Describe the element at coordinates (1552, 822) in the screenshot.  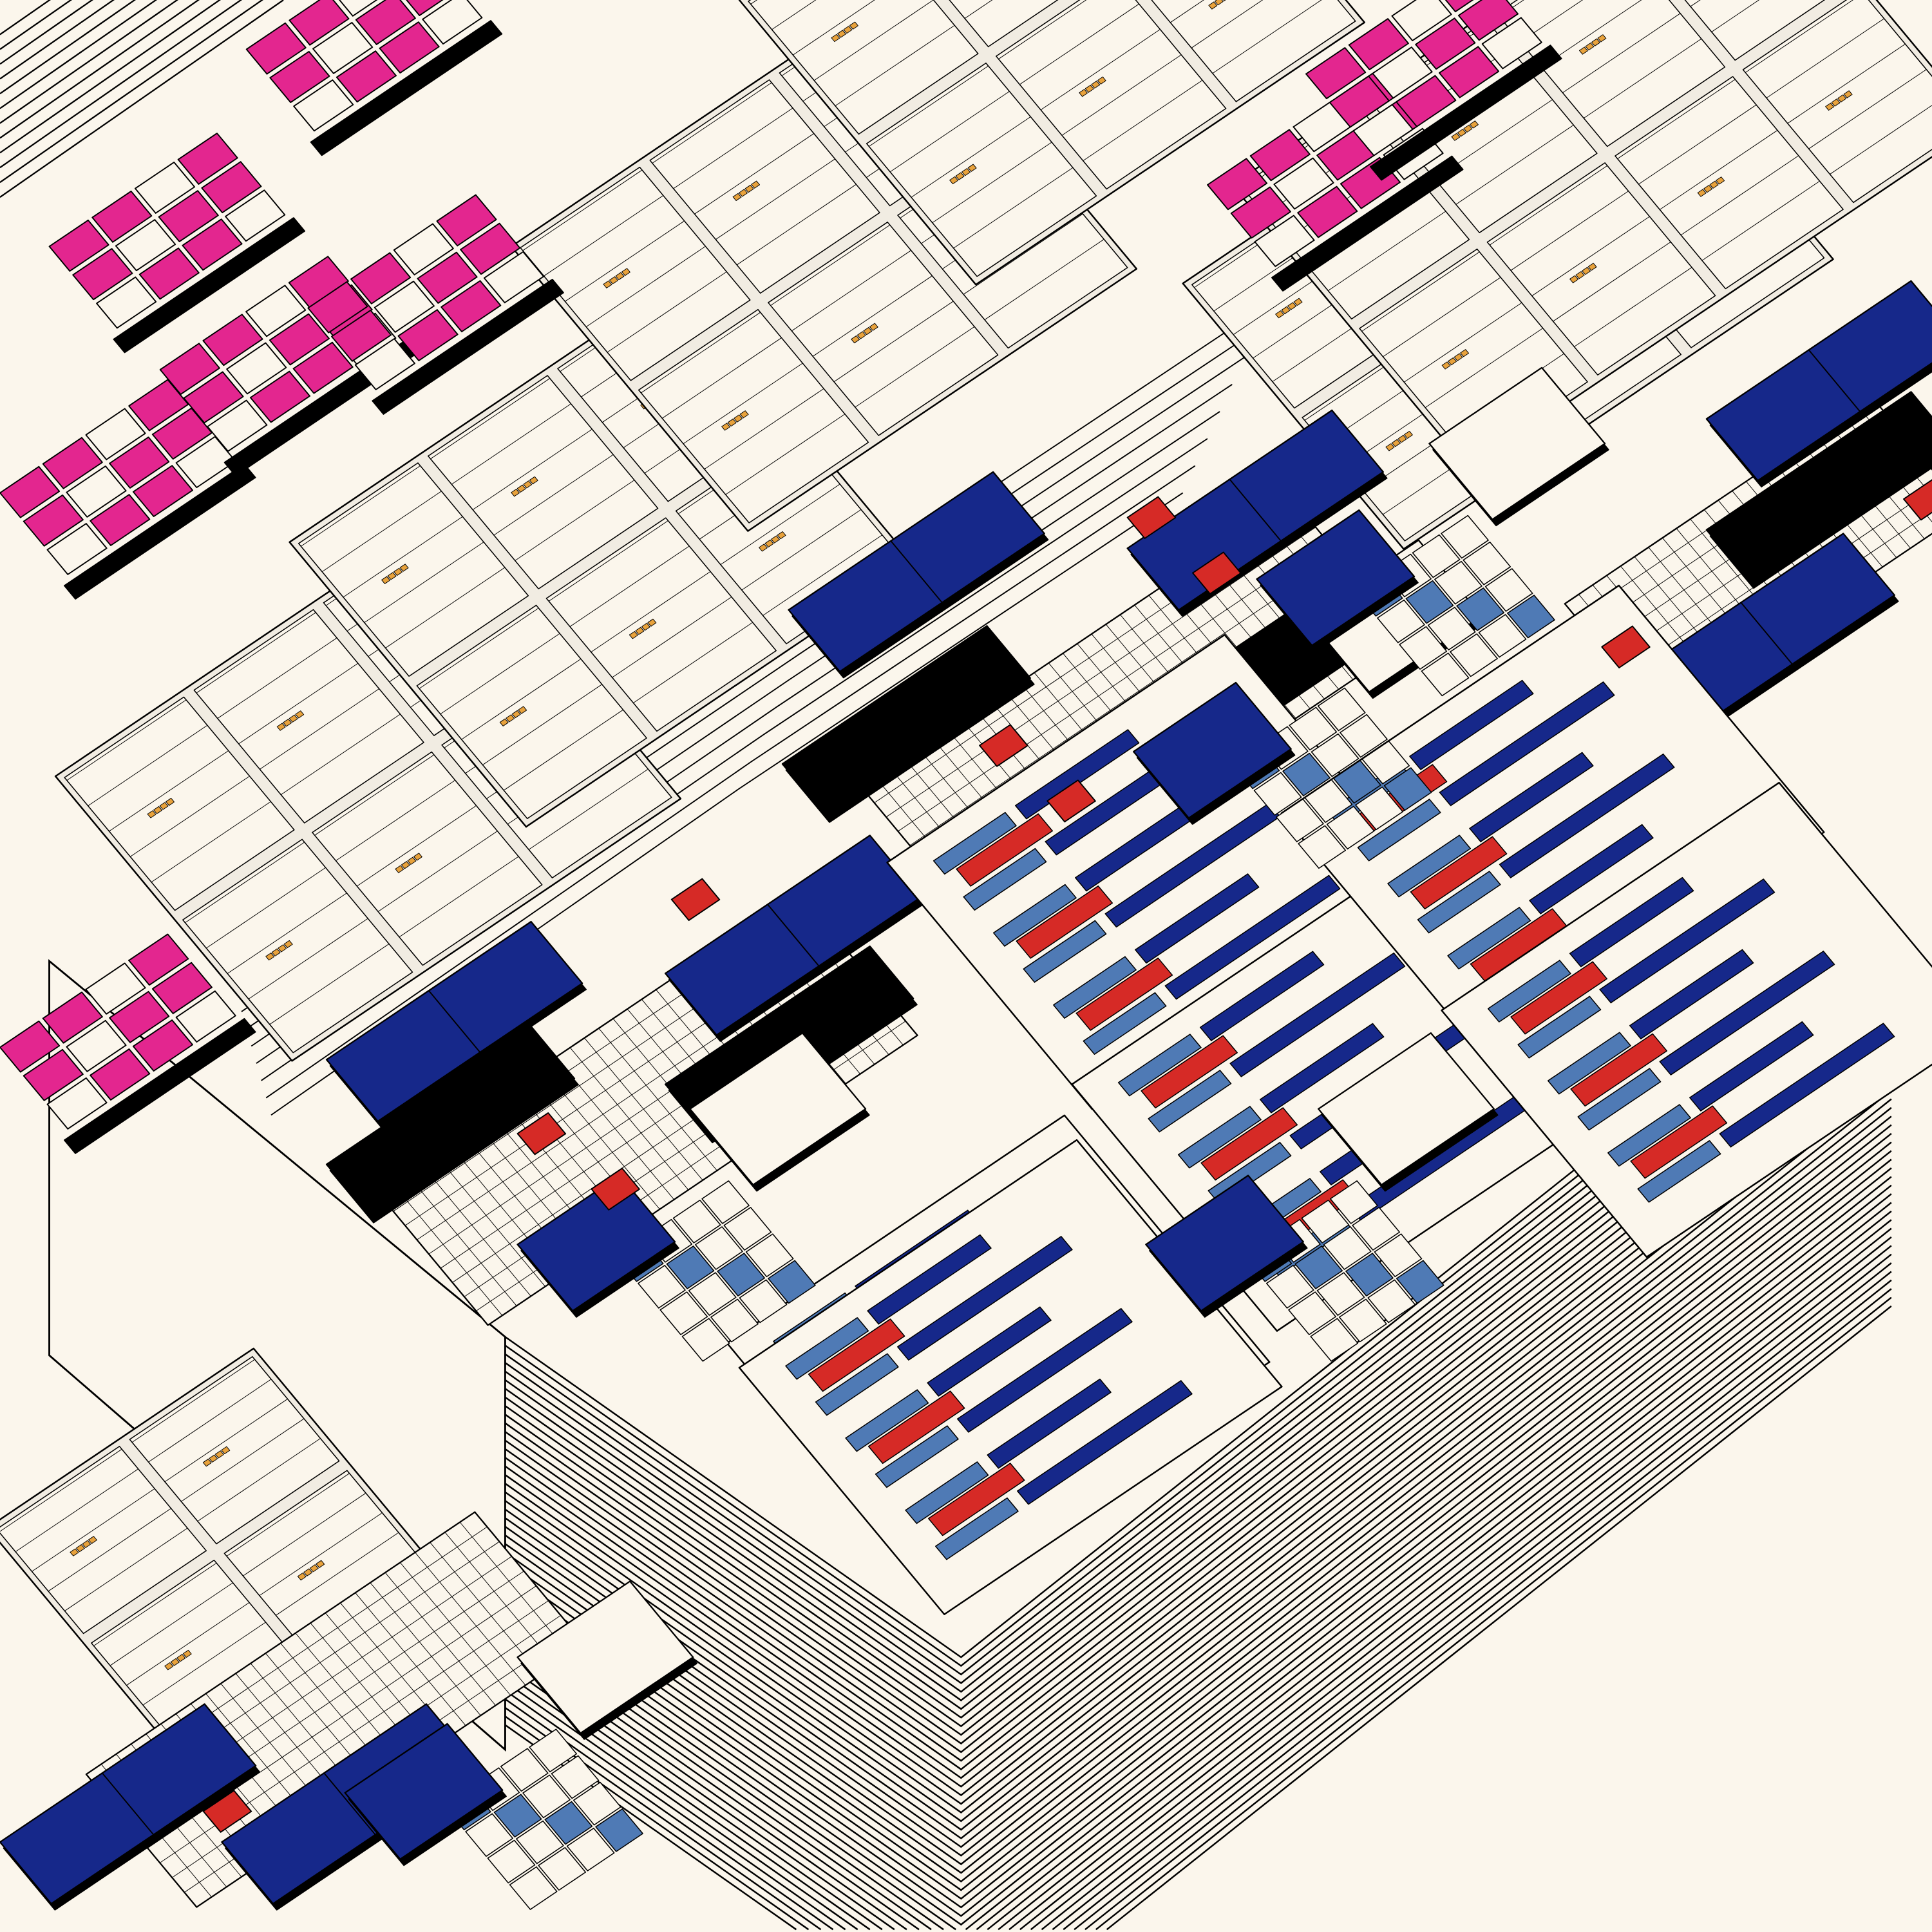
I see `module-panel` at that location.